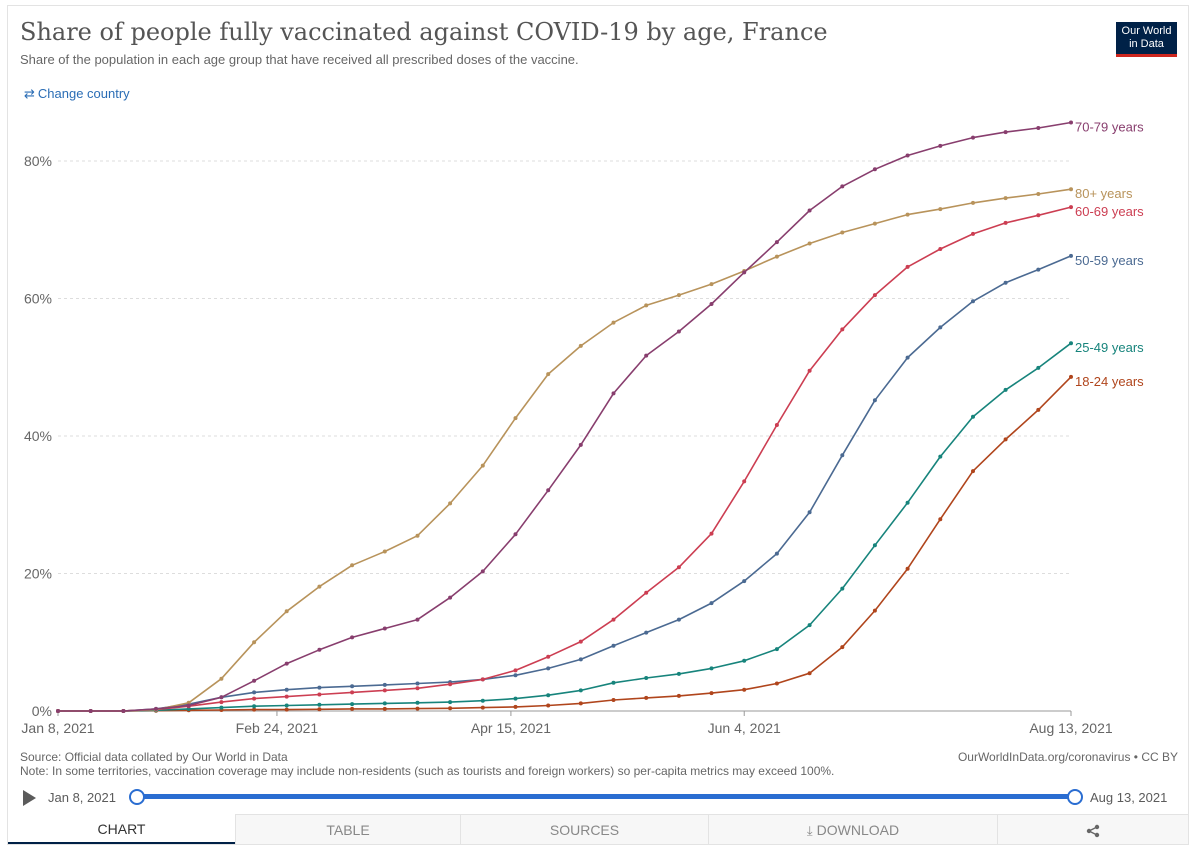 The width and height of the screenshot is (1196, 850). Describe the element at coordinates (38, 574) in the screenshot. I see `y-tick-label: 20%` at that location.